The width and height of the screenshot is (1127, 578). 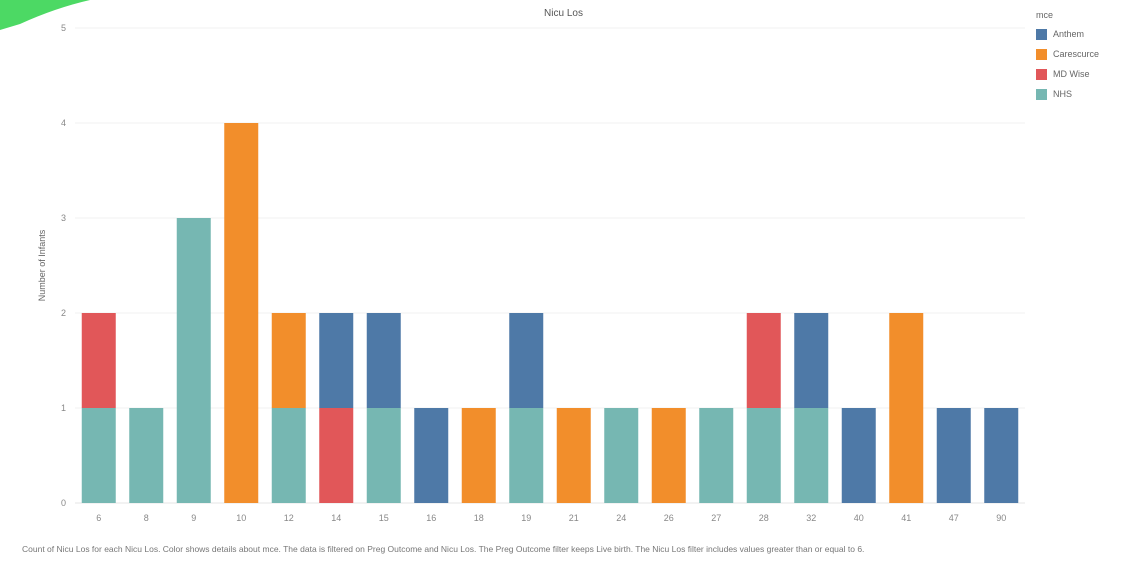 What do you see at coordinates (621, 518) in the screenshot?
I see `x-tick-label: 24` at bounding box center [621, 518].